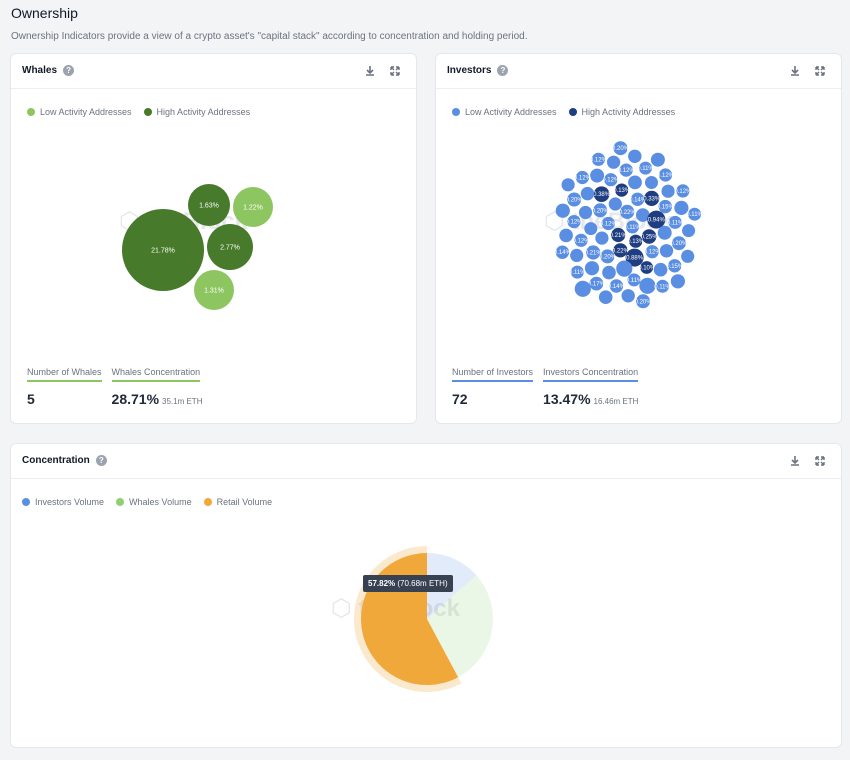 This screenshot has height=760, width=850. I want to click on whale-bubble: 2.77%, so click(230, 247).